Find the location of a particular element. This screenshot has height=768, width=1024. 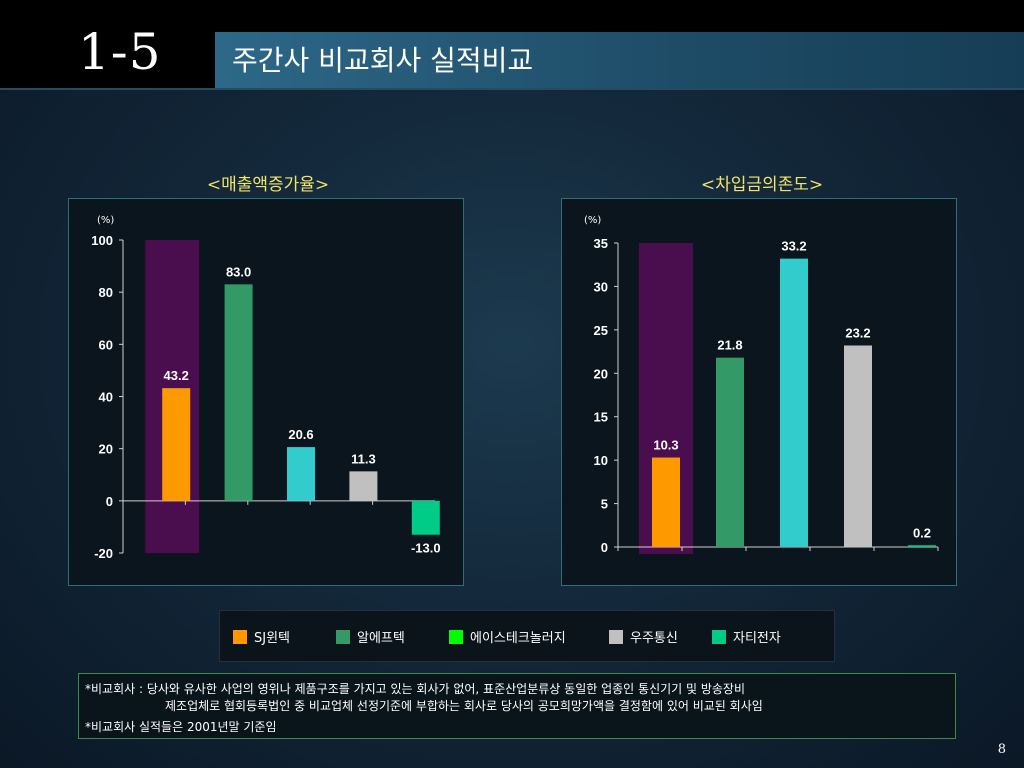

header-rule is located at coordinates (512, 89).